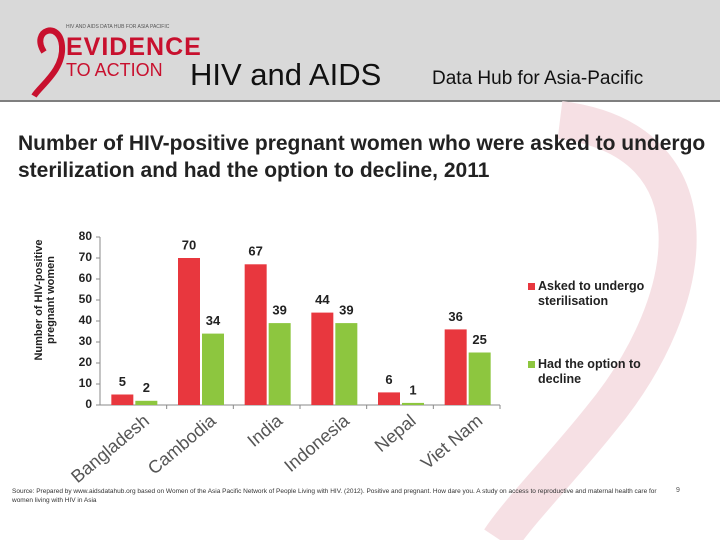 This screenshot has width=720, height=540. Describe the element at coordinates (146, 387) in the screenshot. I see `value-label: 2` at that location.